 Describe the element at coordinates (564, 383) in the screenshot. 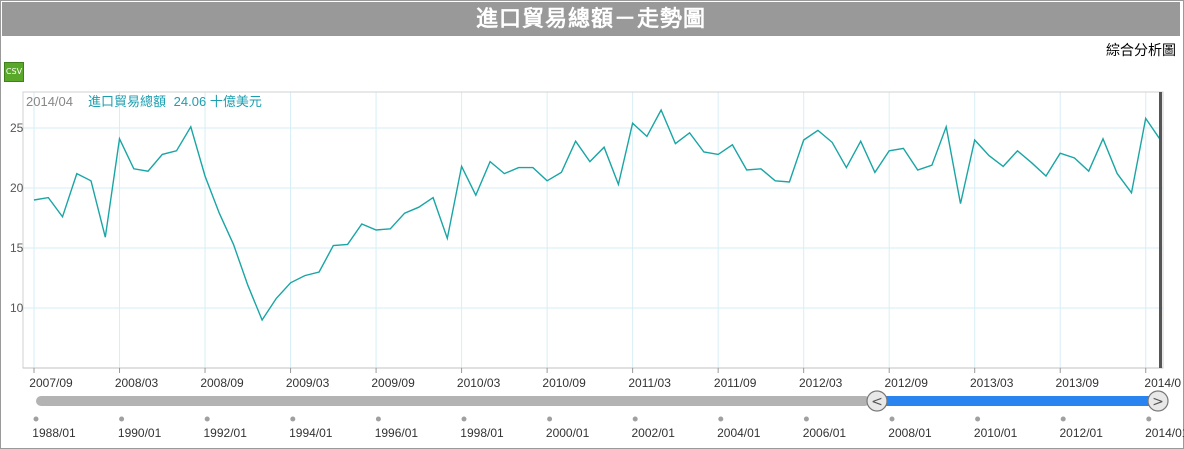

I see `x-tick-label: 2010/09` at that location.